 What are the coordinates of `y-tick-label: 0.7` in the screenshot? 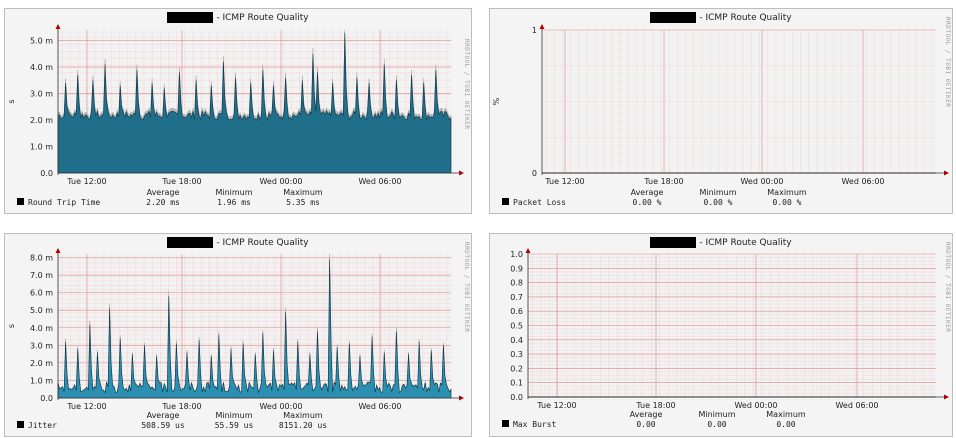 It's located at (516, 297).